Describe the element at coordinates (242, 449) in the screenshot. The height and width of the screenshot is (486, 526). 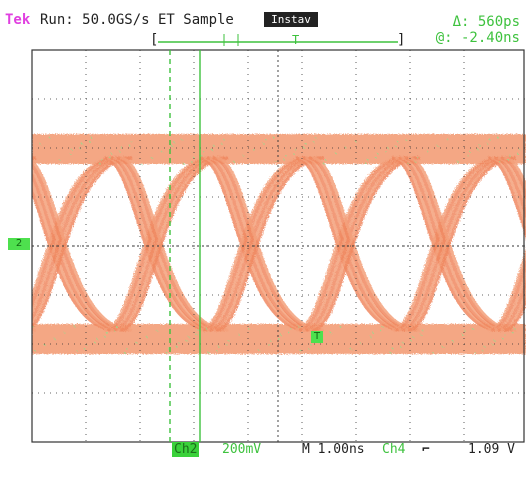
I see `volts-per-div: 200mV` at that location.